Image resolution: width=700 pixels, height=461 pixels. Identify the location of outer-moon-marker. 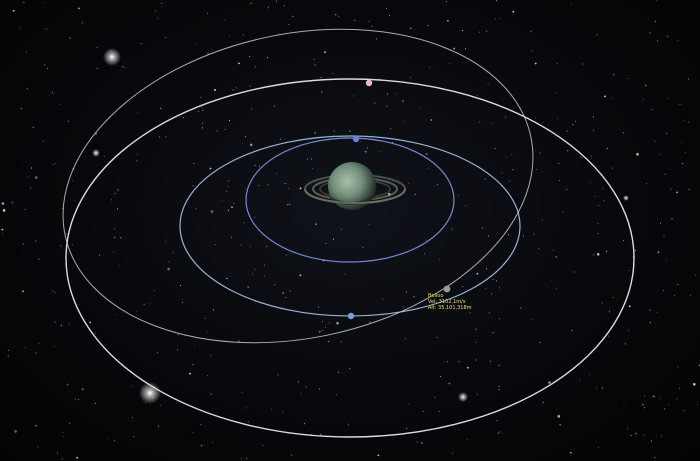
(369, 83).